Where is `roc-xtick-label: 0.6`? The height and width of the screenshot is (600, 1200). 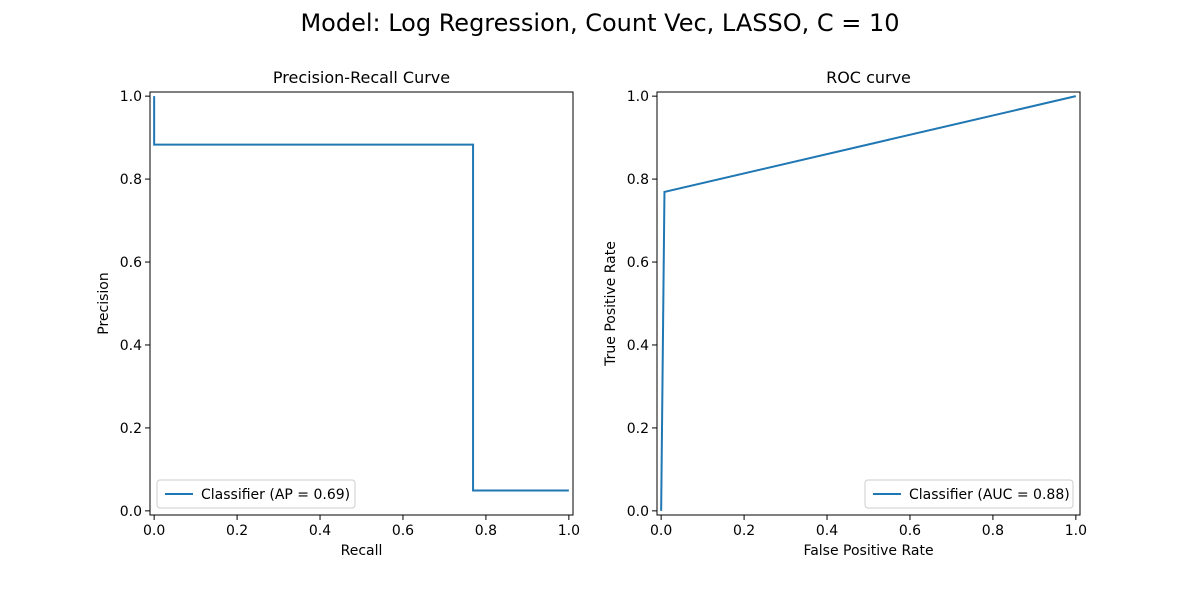 roc-xtick-label: 0.6 is located at coordinates (910, 531).